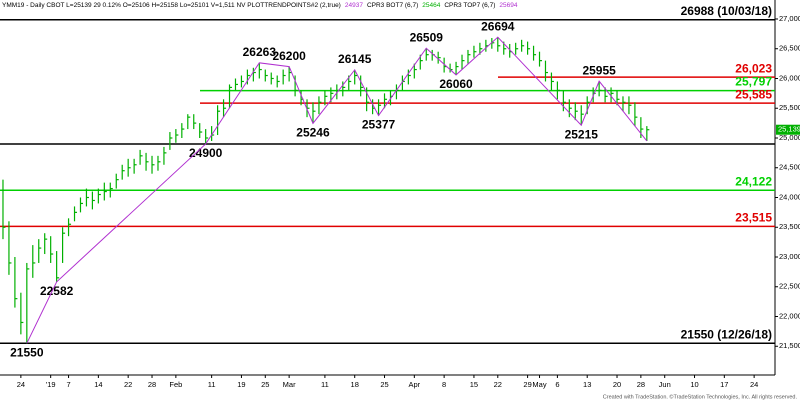 This screenshot has width=800, height=402. What do you see at coordinates (355, 59) in the screenshot?
I see `pivot-label: 26145` at bounding box center [355, 59].